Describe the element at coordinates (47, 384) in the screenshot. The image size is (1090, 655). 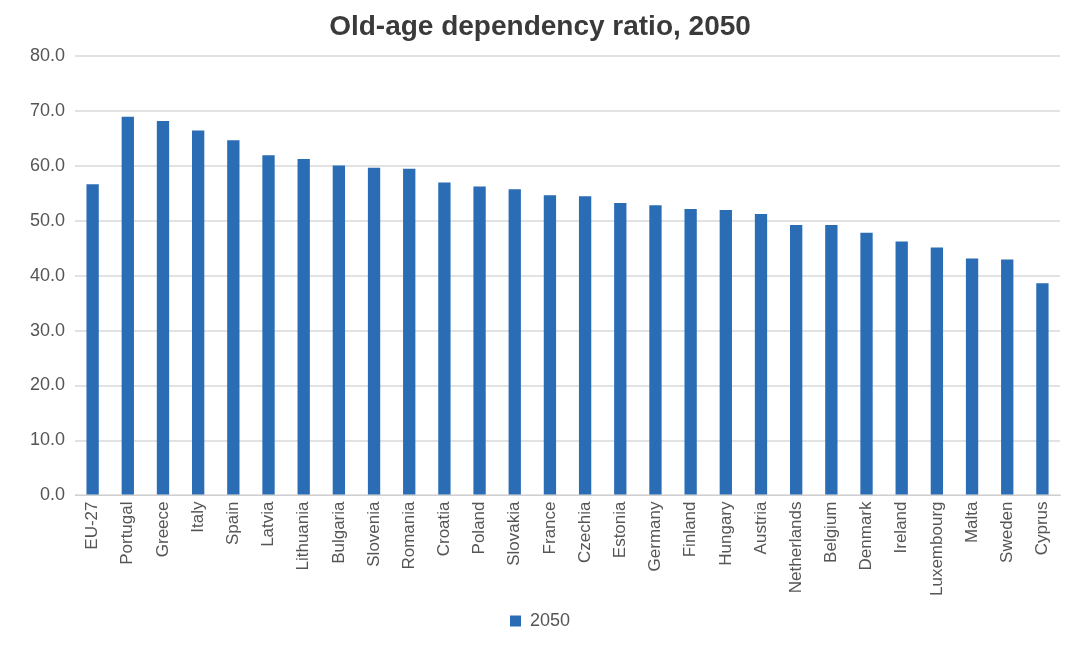
I see `y-tick-label: 20.0` at that location.